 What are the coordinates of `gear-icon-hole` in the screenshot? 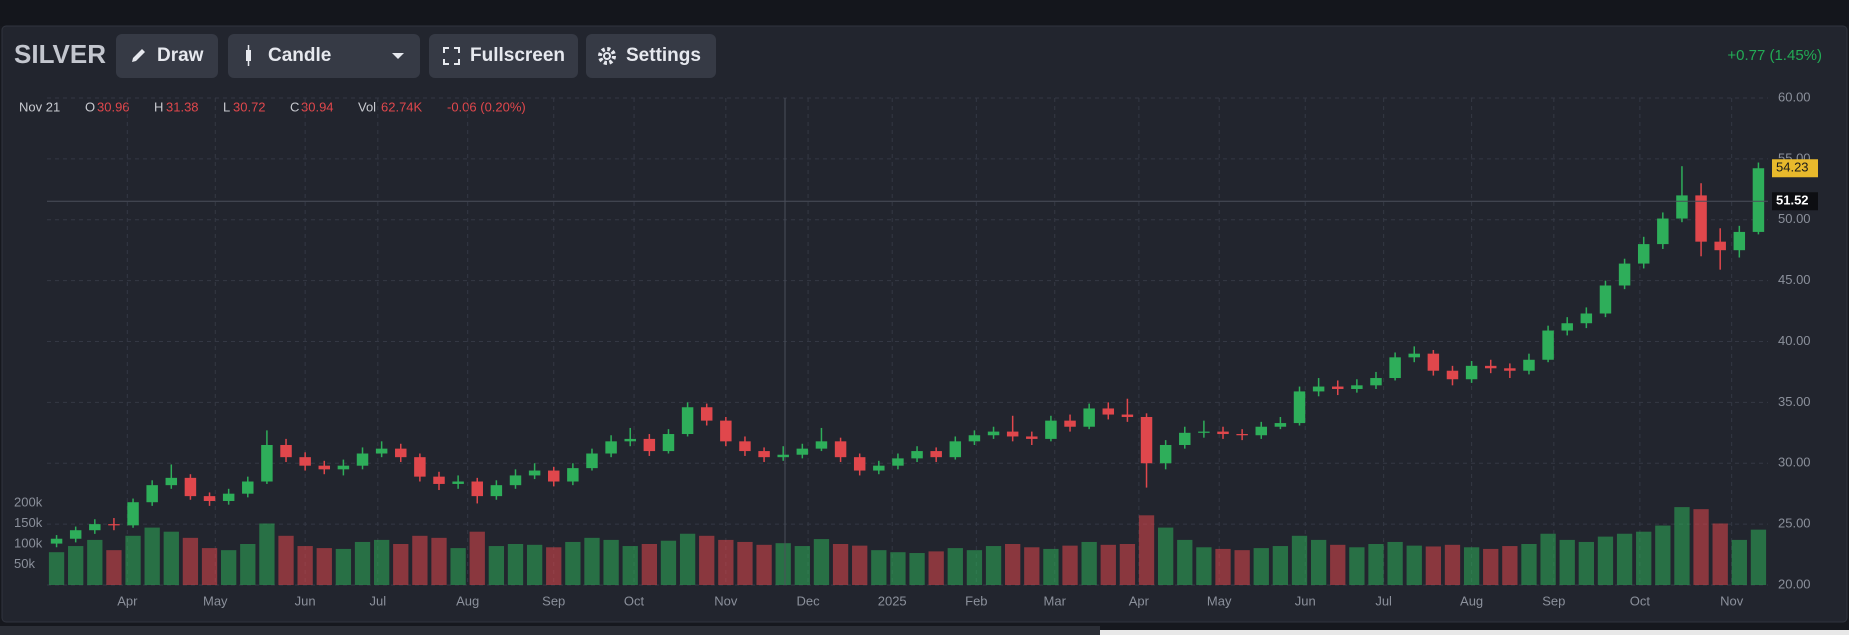 It's located at (607, 56).